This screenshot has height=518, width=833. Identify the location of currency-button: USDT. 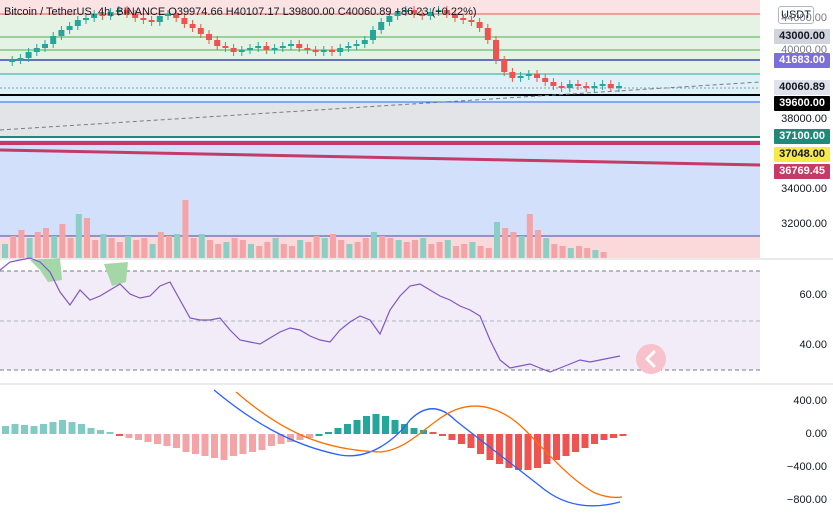
(796, 15).